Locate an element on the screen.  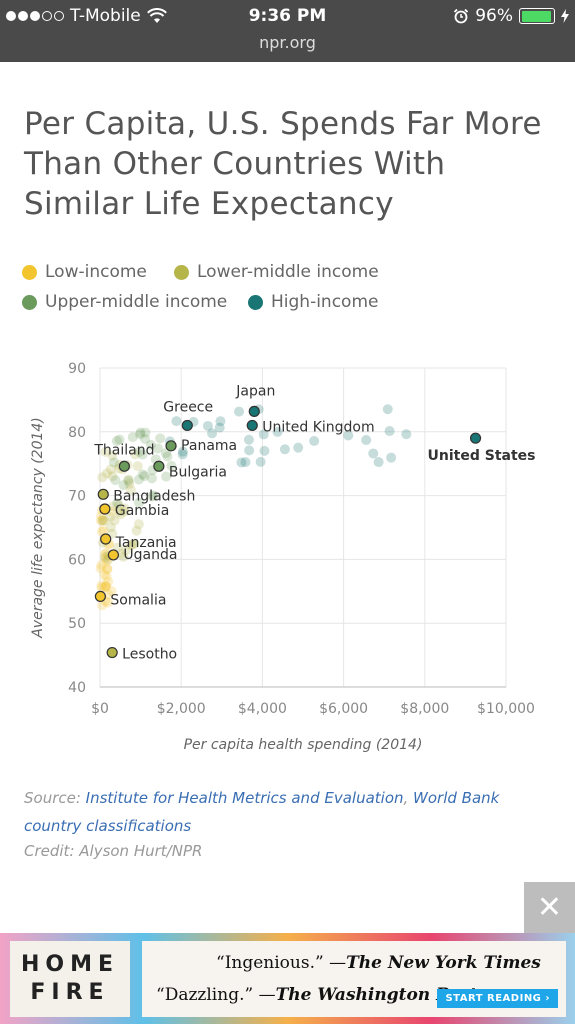
point-label: Panama is located at coordinates (209, 446).